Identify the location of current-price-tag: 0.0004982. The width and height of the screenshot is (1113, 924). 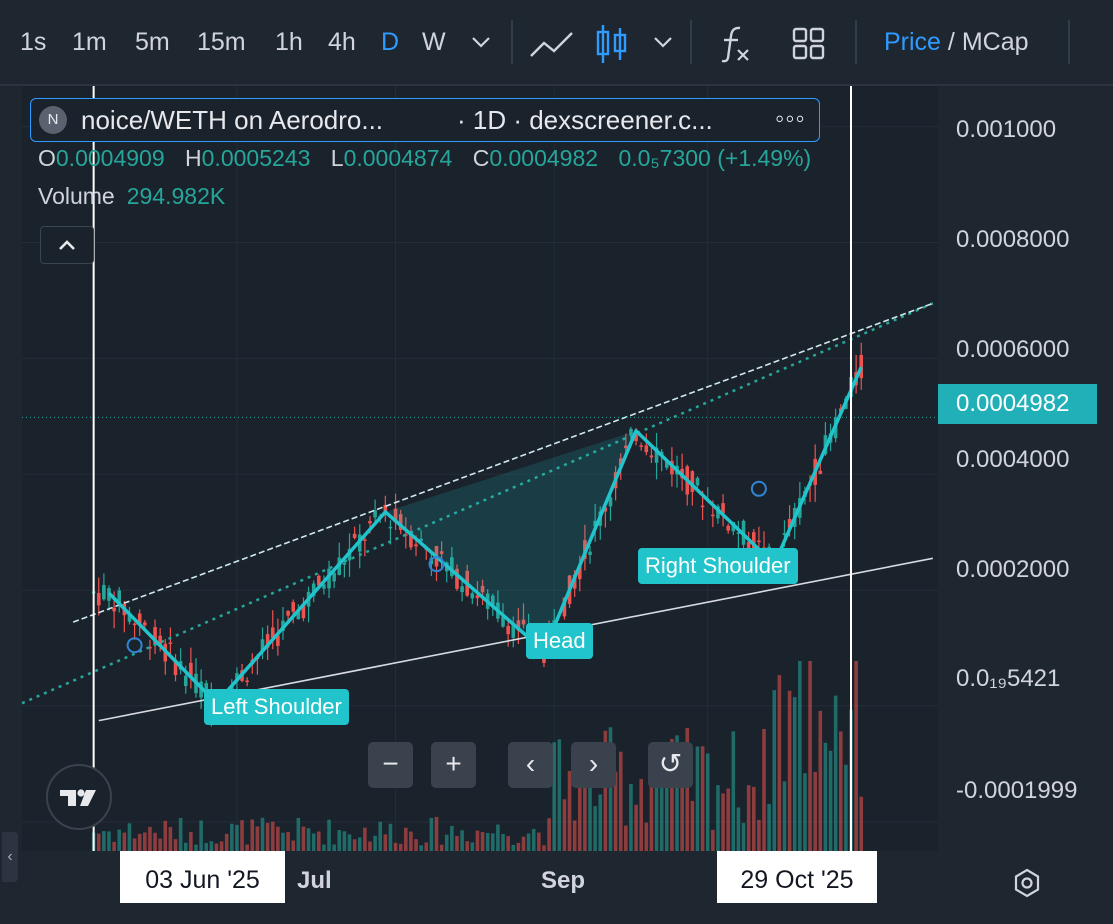
(1017, 404).